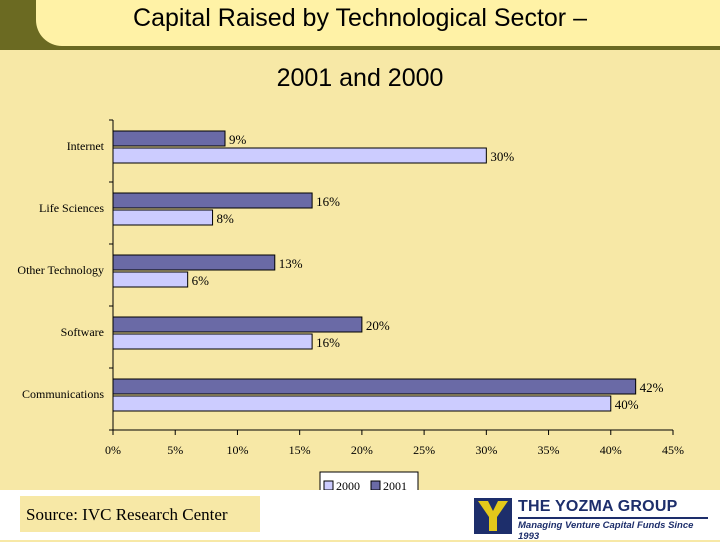 The height and width of the screenshot is (542, 720). Describe the element at coordinates (300, 450) in the screenshot. I see `x-tick-label: 15%` at that location.